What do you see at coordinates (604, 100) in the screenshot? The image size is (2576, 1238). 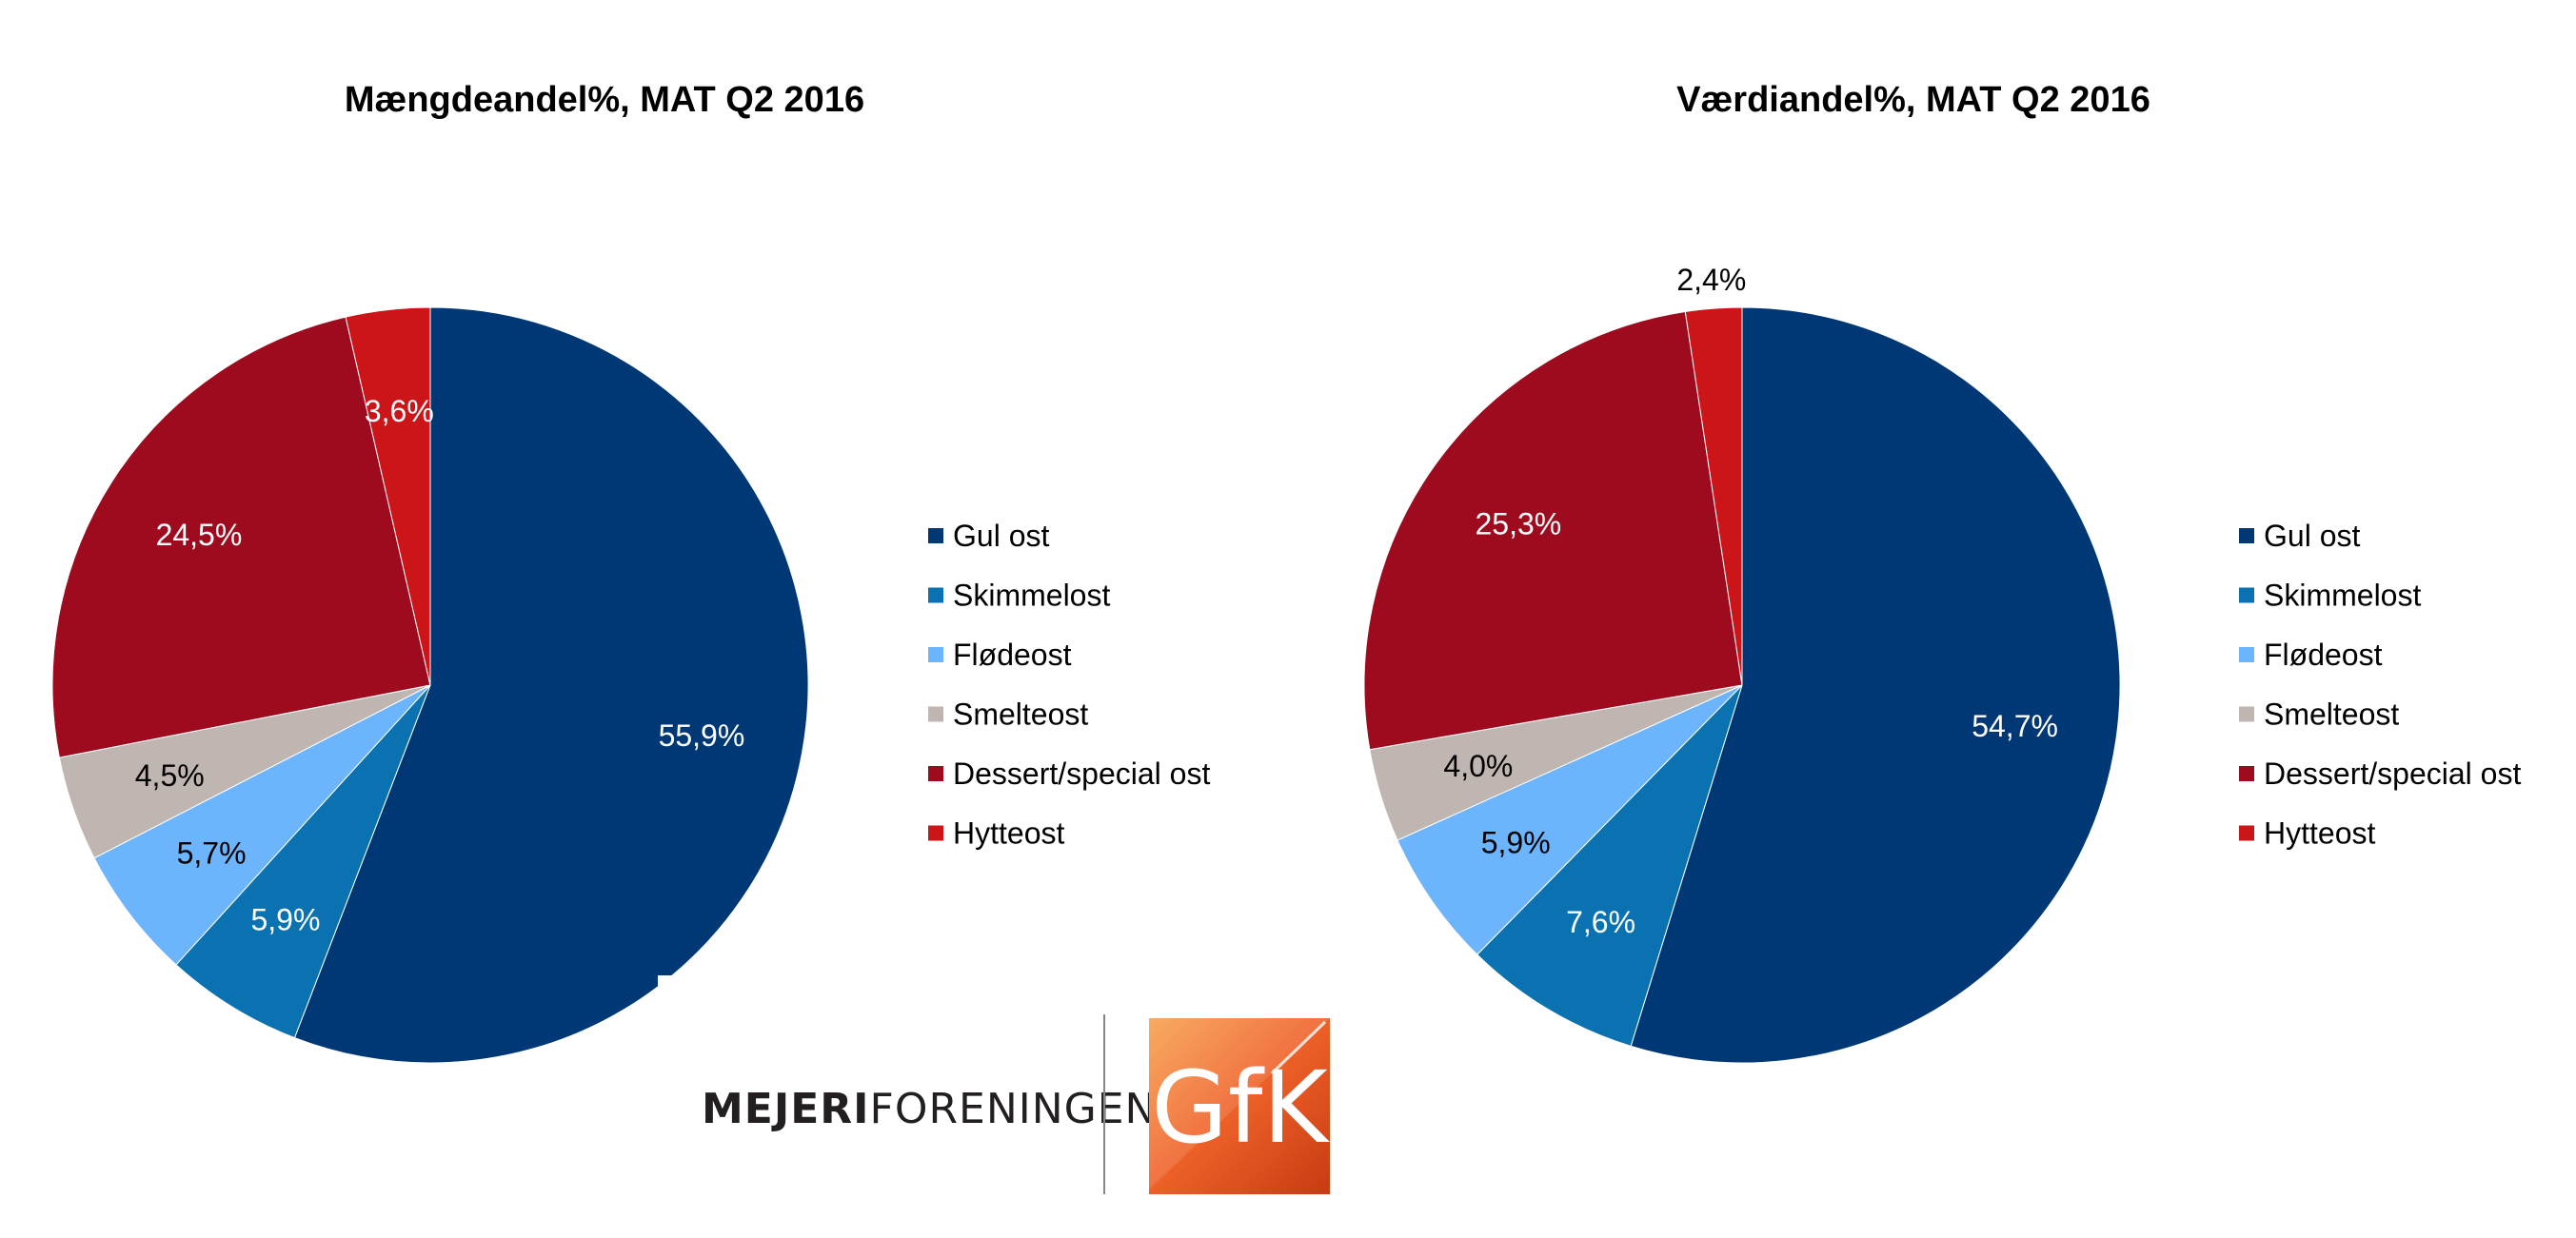 I see `chart-title: Mængdeandel%, MAT Q2 2016` at bounding box center [604, 100].